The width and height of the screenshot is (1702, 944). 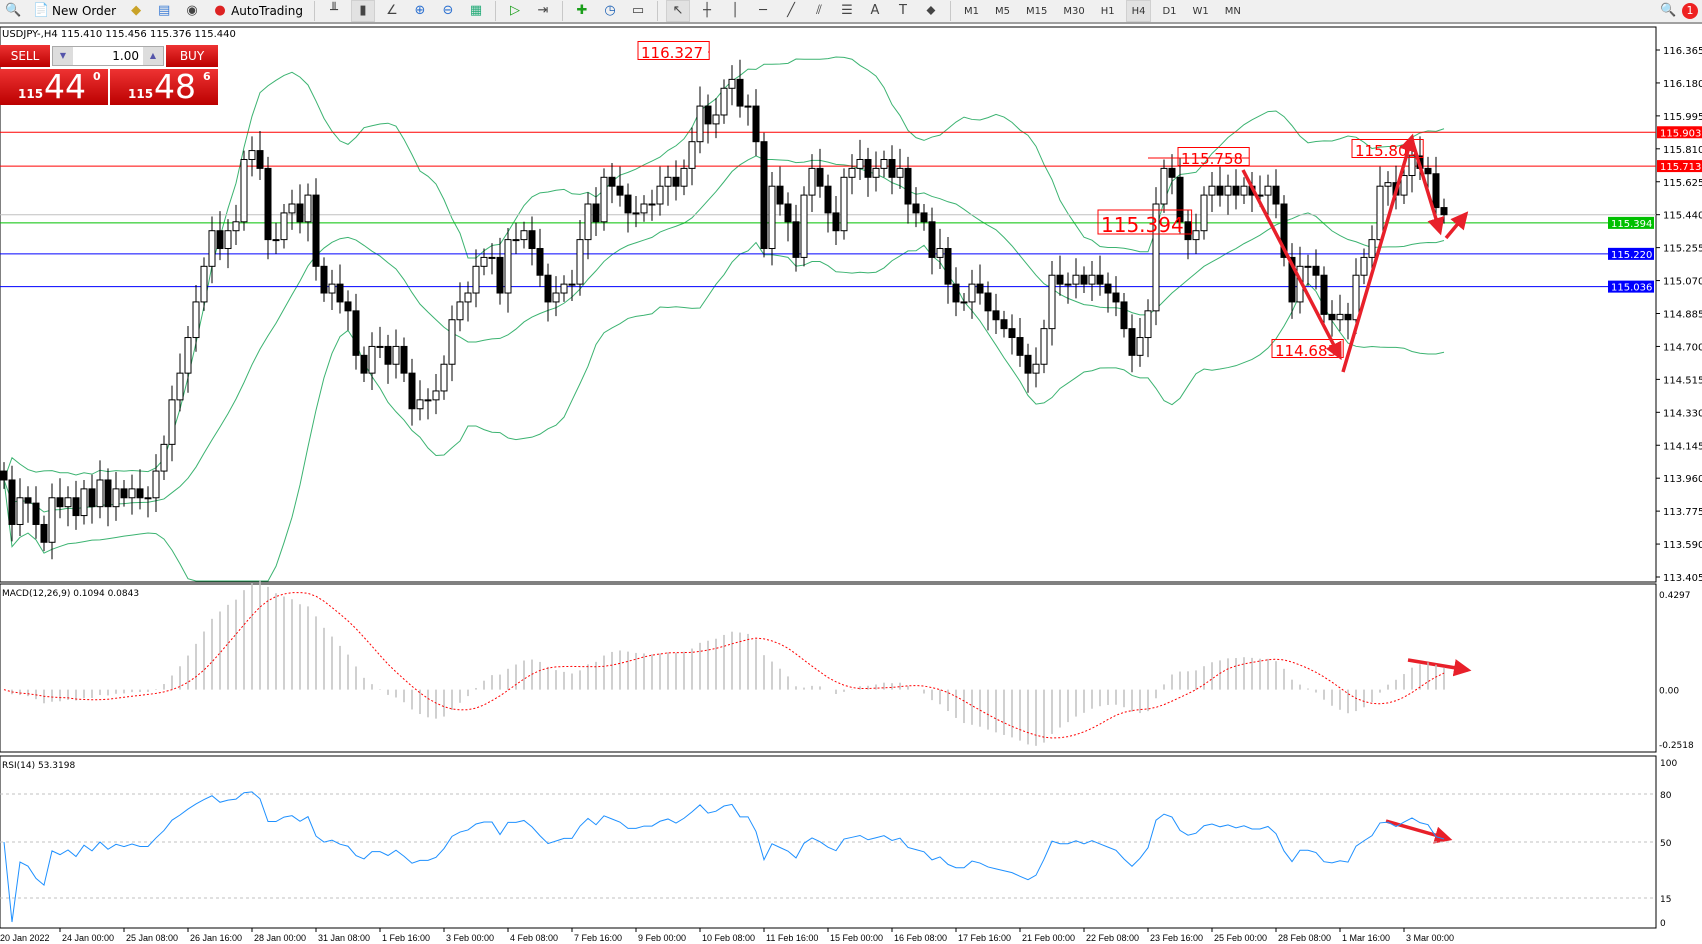 What do you see at coordinates (153, 56) in the screenshot?
I see `lot-increase-icon: ▲` at bounding box center [153, 56].